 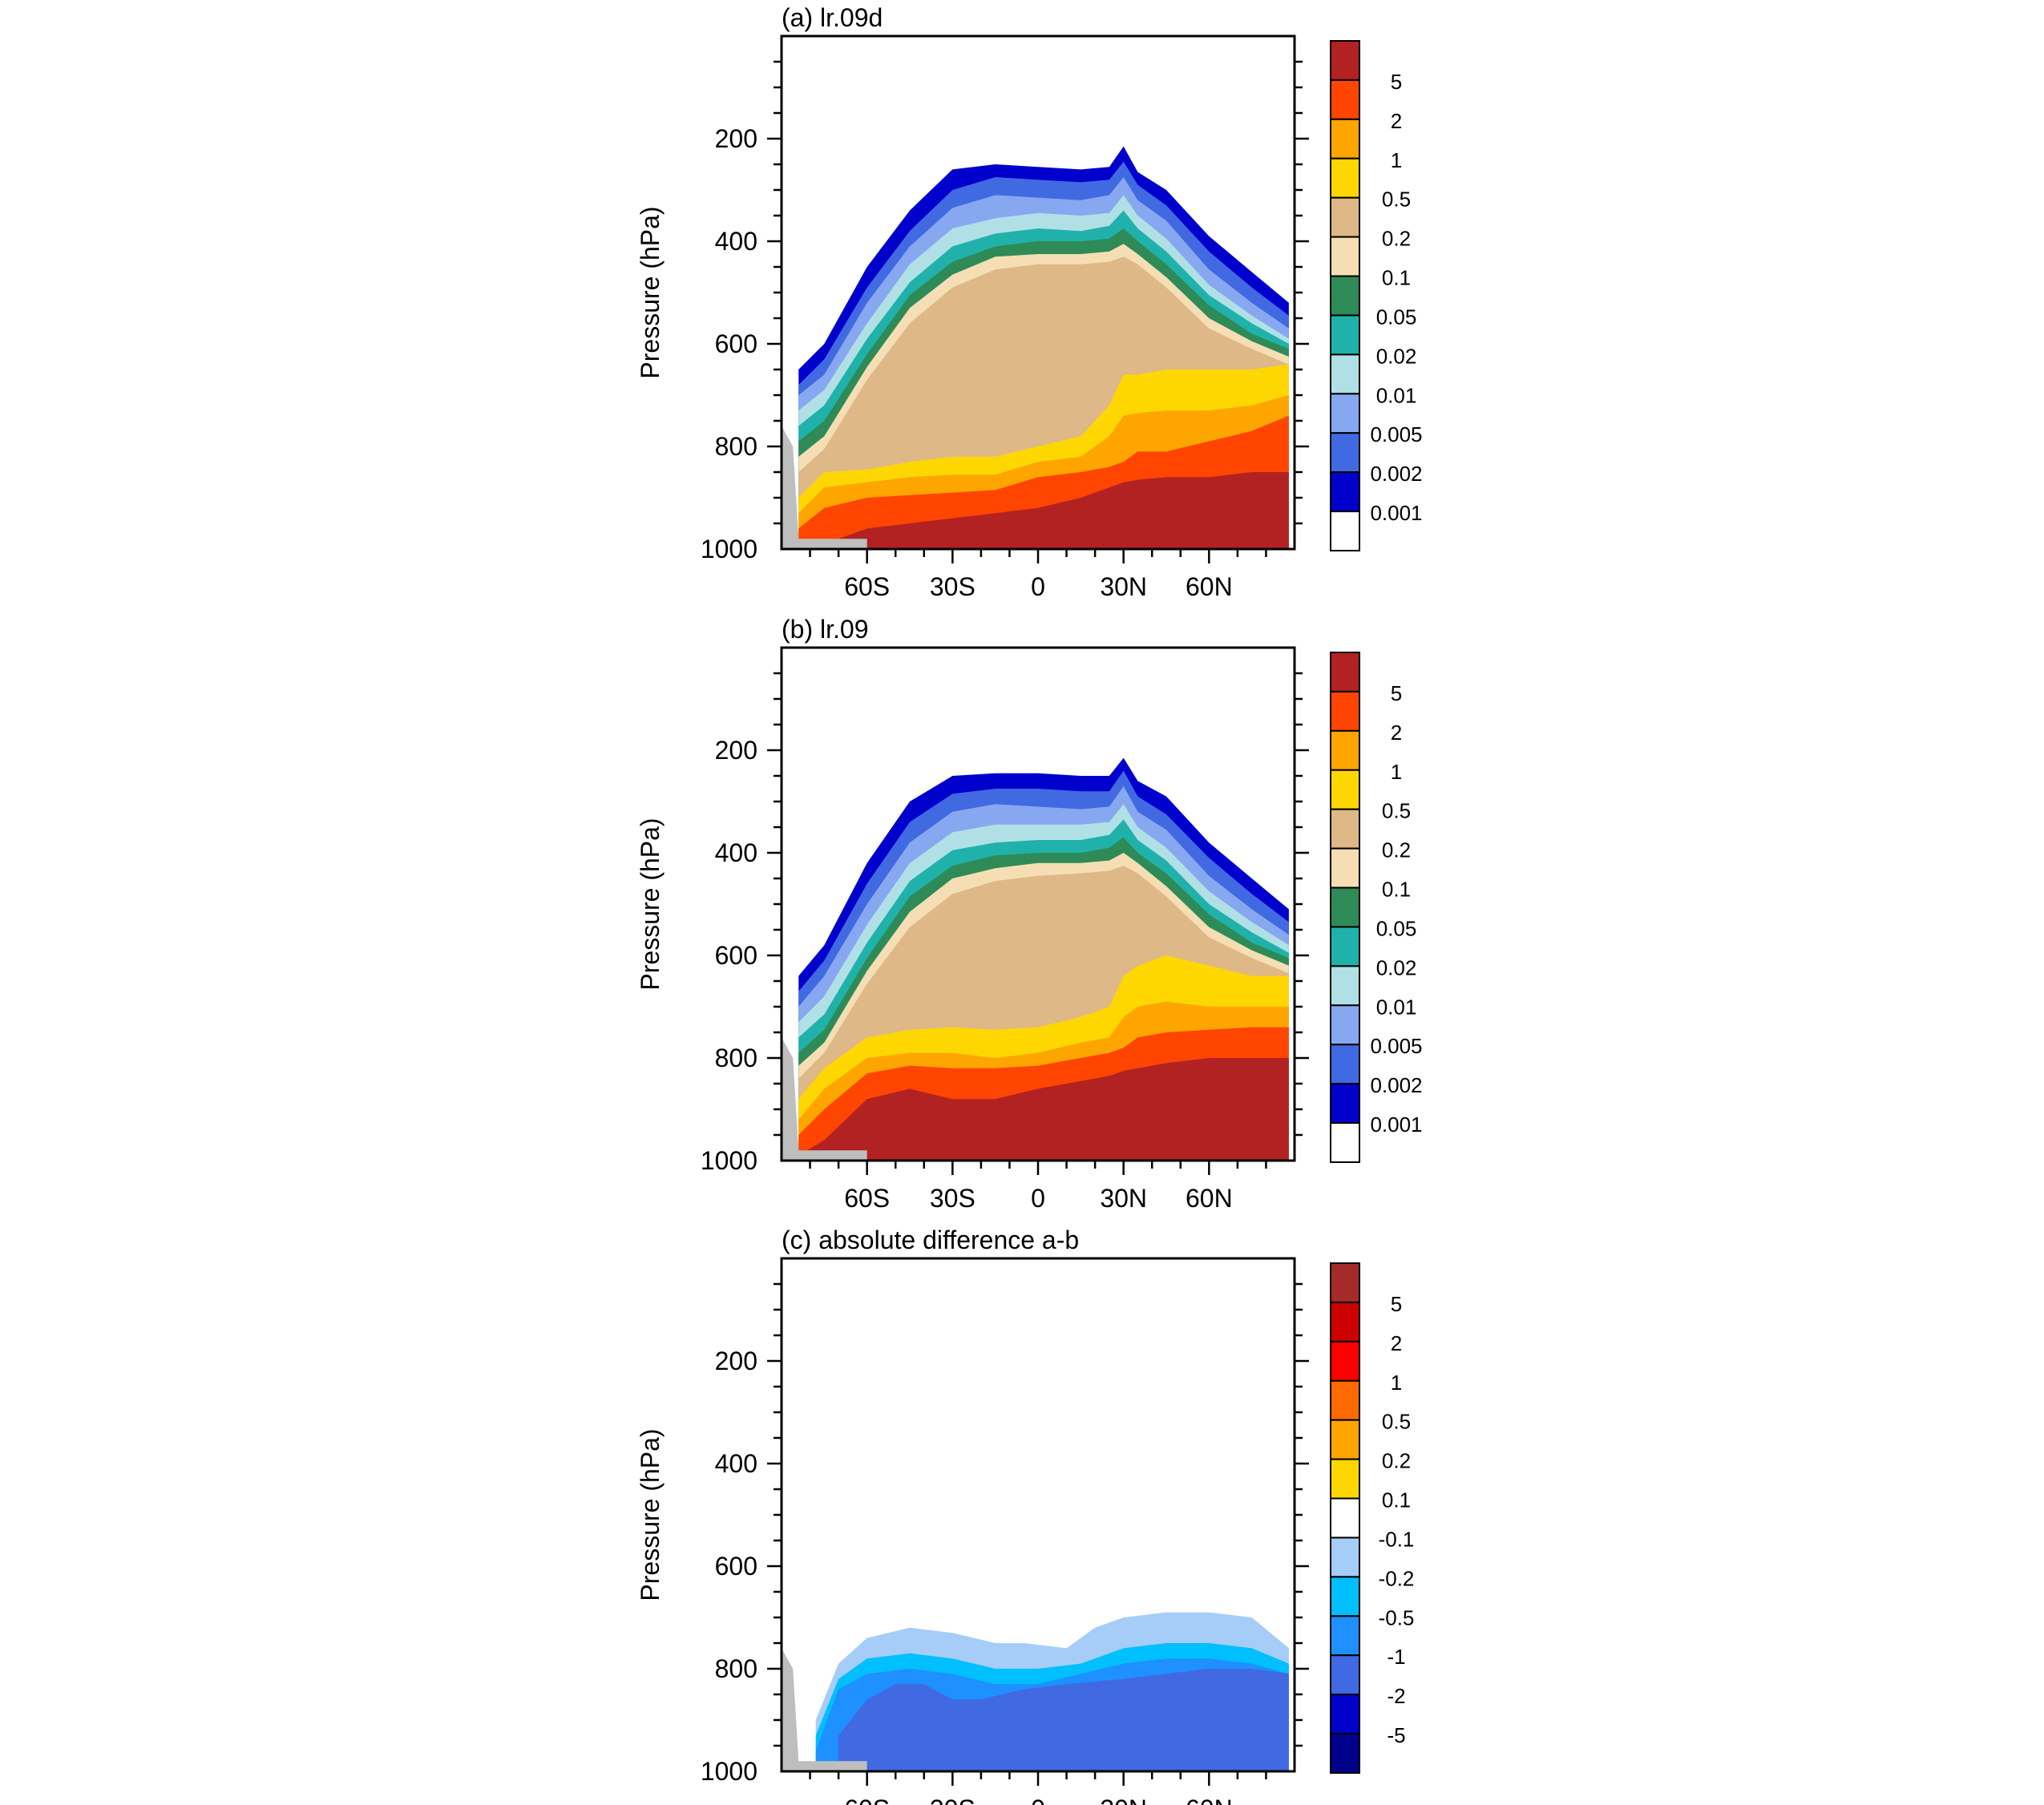 What do you see at coordinates (1397, 1578) in the screenshot?
I see `colorbar-label: -0.2` at bounding box center [1397, 1578].